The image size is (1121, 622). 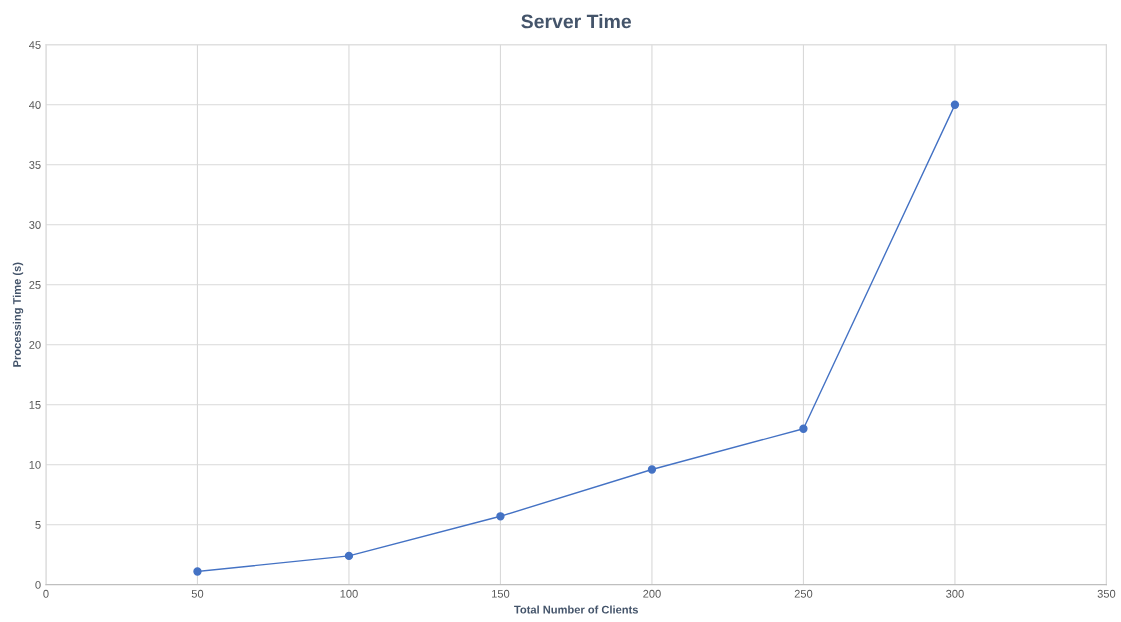 I want to click on y-tick-label: 5, so click(x=38, y=525).